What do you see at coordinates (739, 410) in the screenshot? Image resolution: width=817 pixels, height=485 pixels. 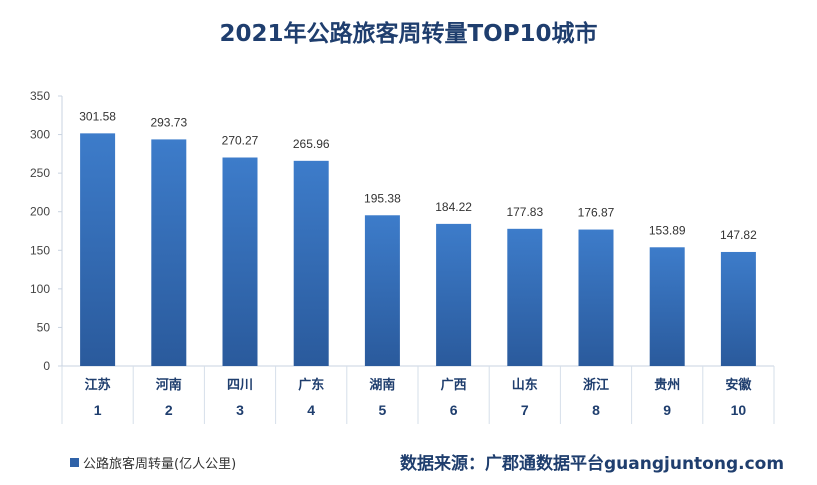 I see `rank-label: 10` at bounding box center [739, 410].